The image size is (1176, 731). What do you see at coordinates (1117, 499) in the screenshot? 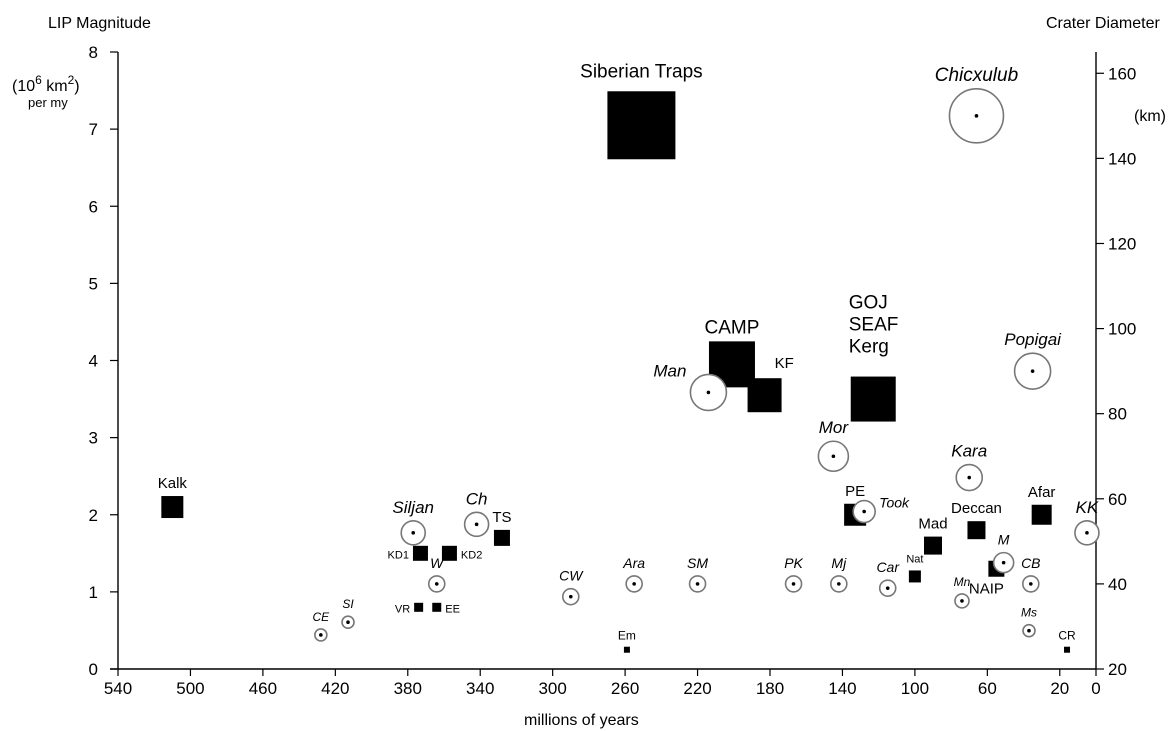
I see `y-right-tick-label: 60` at bounding box center [1117, 499].